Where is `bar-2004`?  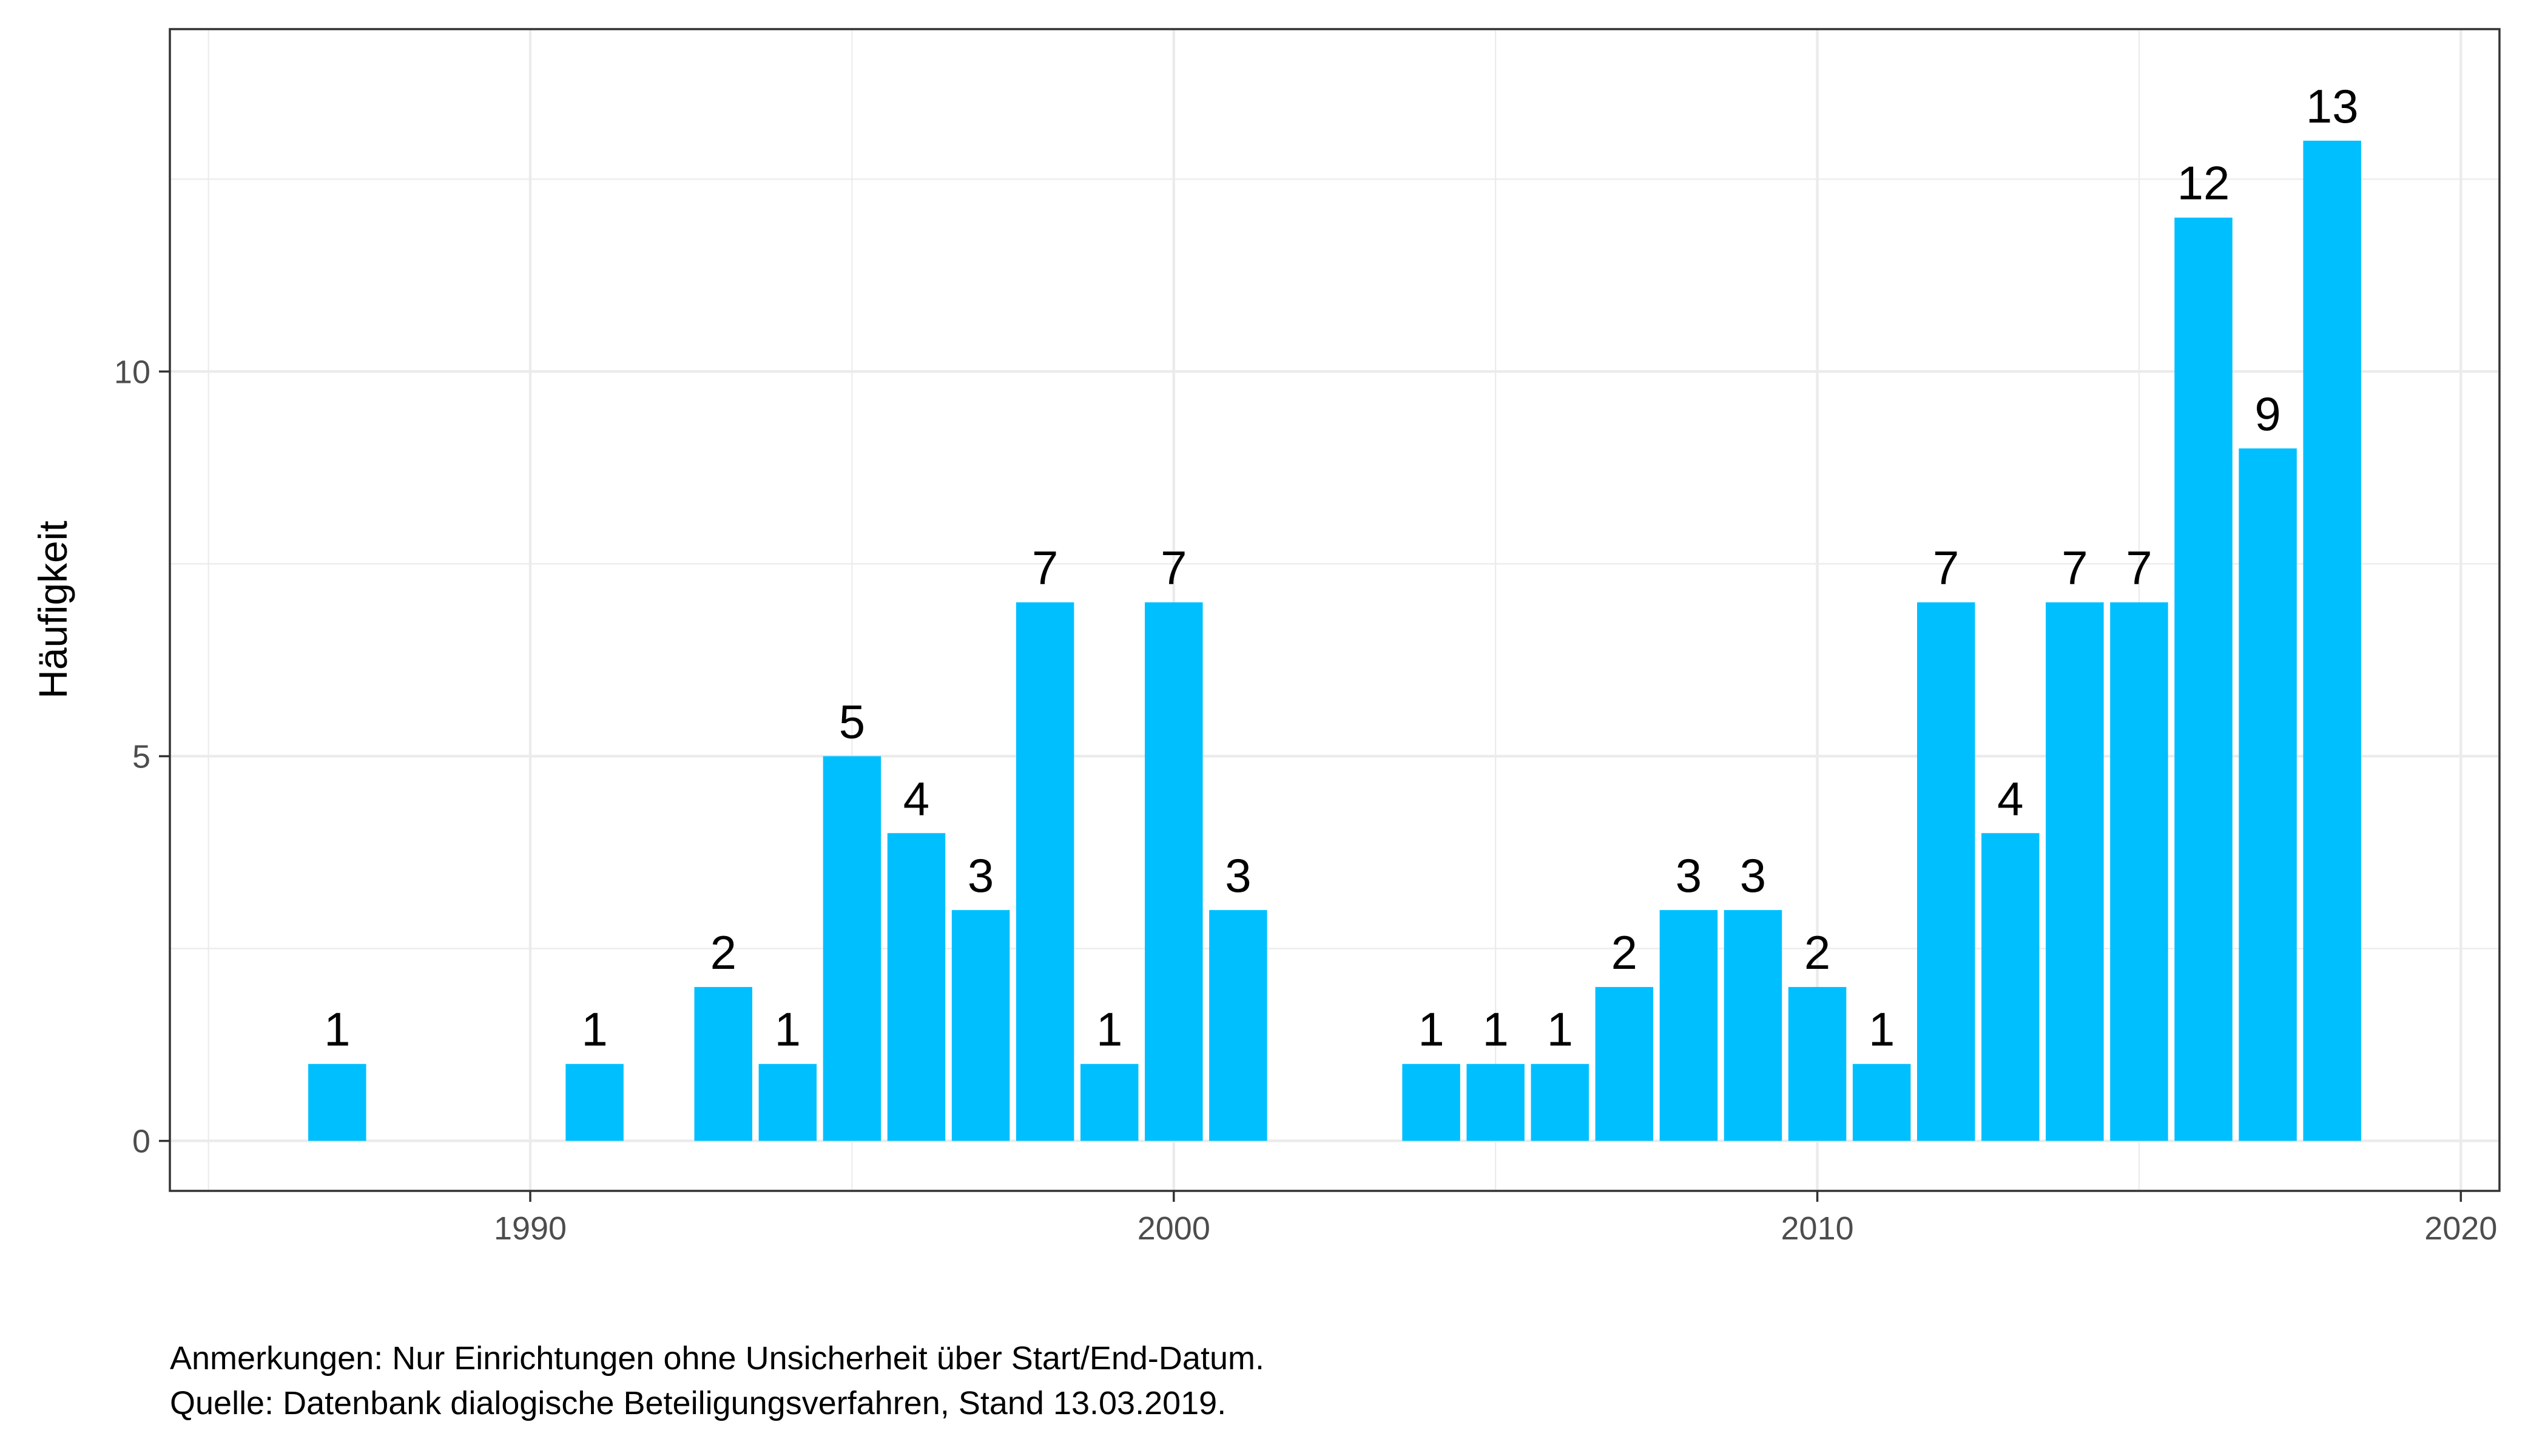 bar-2004 is located at coordinates (1431, 1102).